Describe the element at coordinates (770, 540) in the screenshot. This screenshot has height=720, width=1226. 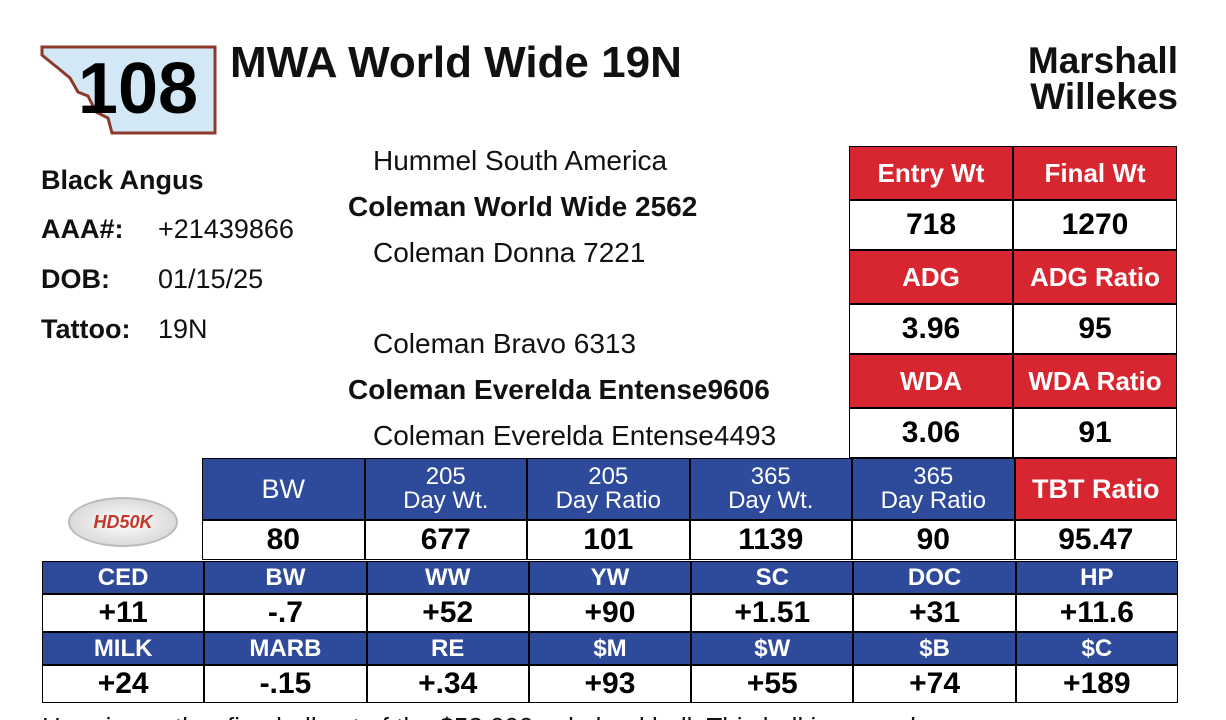
I see `weight-value: 1139` at that location.